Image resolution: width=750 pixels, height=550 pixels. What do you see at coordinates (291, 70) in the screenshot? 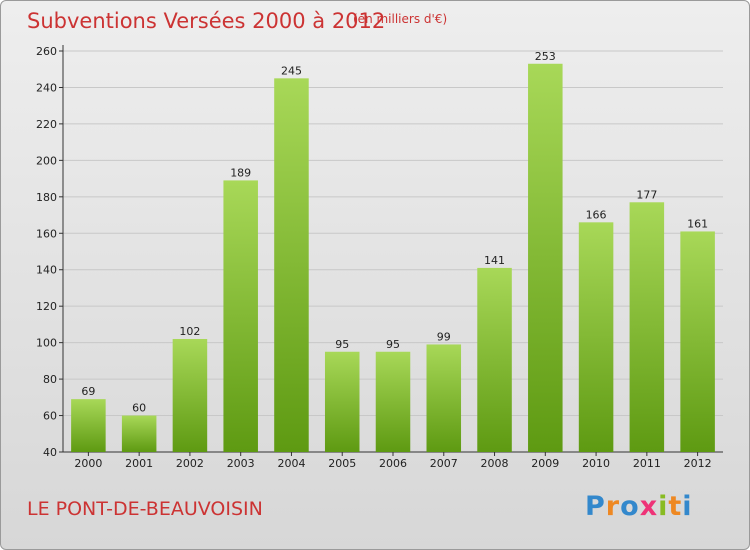
I see `bar-value-label: 245` at bounding box center [291, 70].